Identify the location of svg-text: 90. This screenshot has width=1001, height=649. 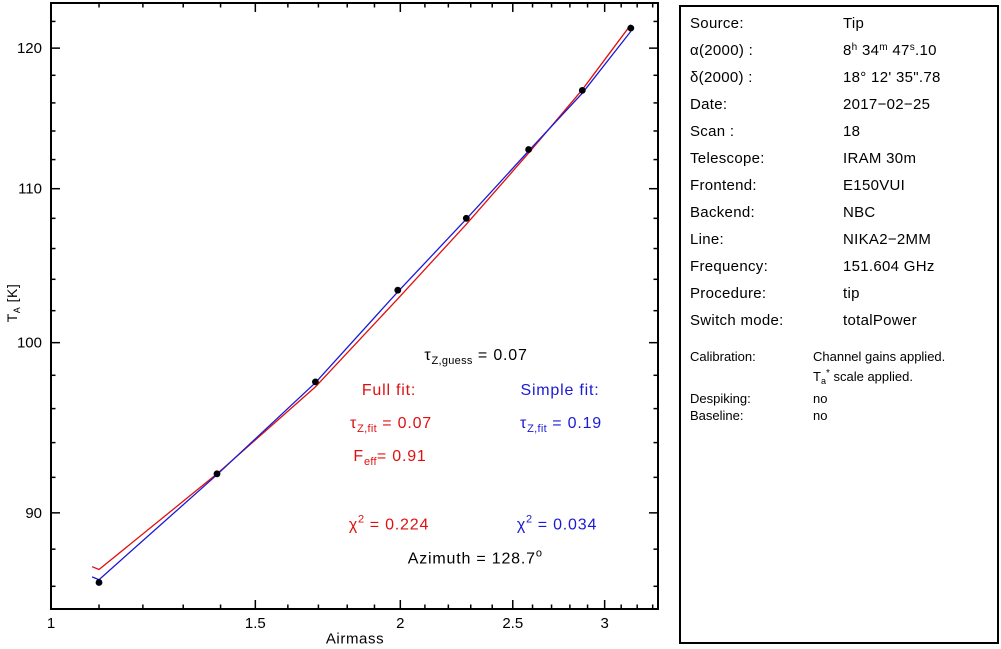
(33, 513).